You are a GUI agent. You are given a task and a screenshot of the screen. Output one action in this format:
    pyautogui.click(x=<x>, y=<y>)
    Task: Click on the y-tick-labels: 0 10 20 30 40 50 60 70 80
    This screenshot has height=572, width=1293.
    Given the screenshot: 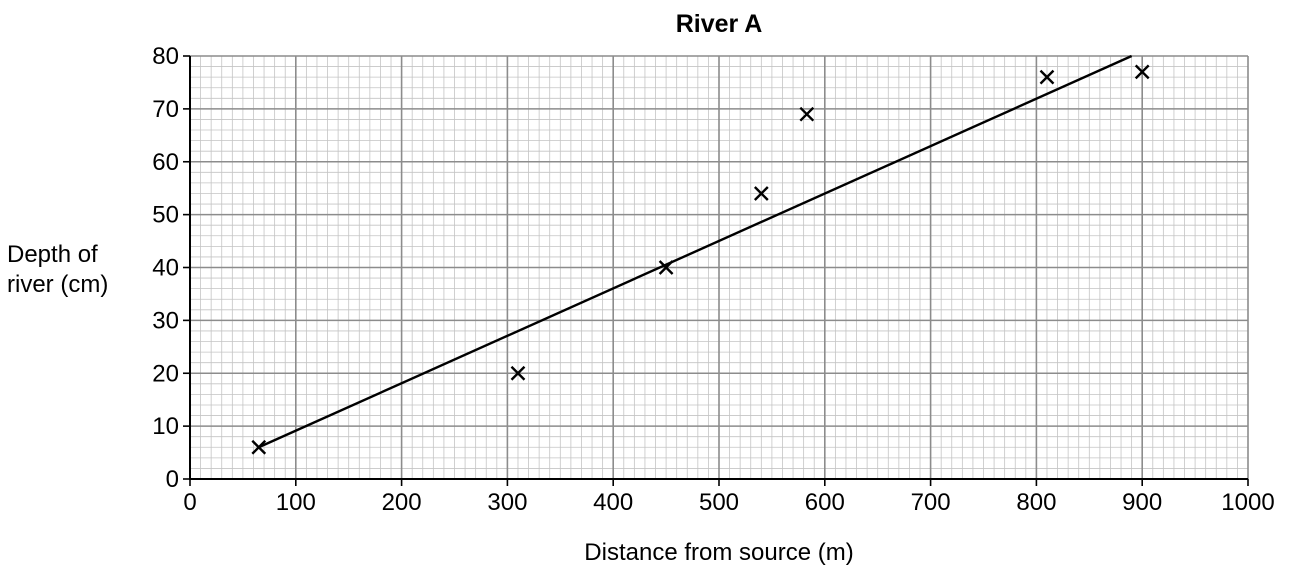 What is the action you would take?
    pyautogui.click(x=165, y=268)
    